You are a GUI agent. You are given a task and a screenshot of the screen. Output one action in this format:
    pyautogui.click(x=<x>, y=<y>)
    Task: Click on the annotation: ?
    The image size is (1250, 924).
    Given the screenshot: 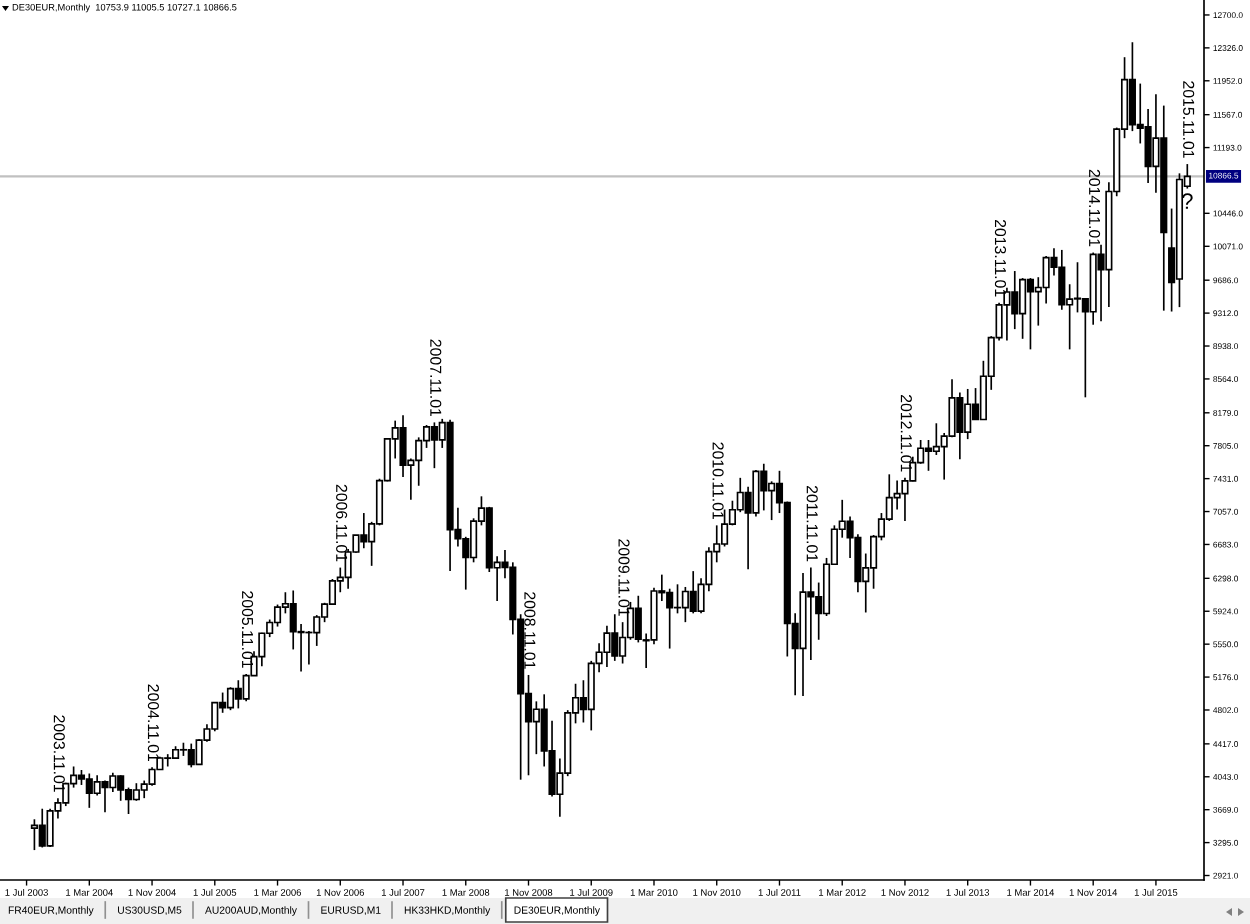 What is the action you would take?
    pyautogui.click(x=1187, y=201)
    